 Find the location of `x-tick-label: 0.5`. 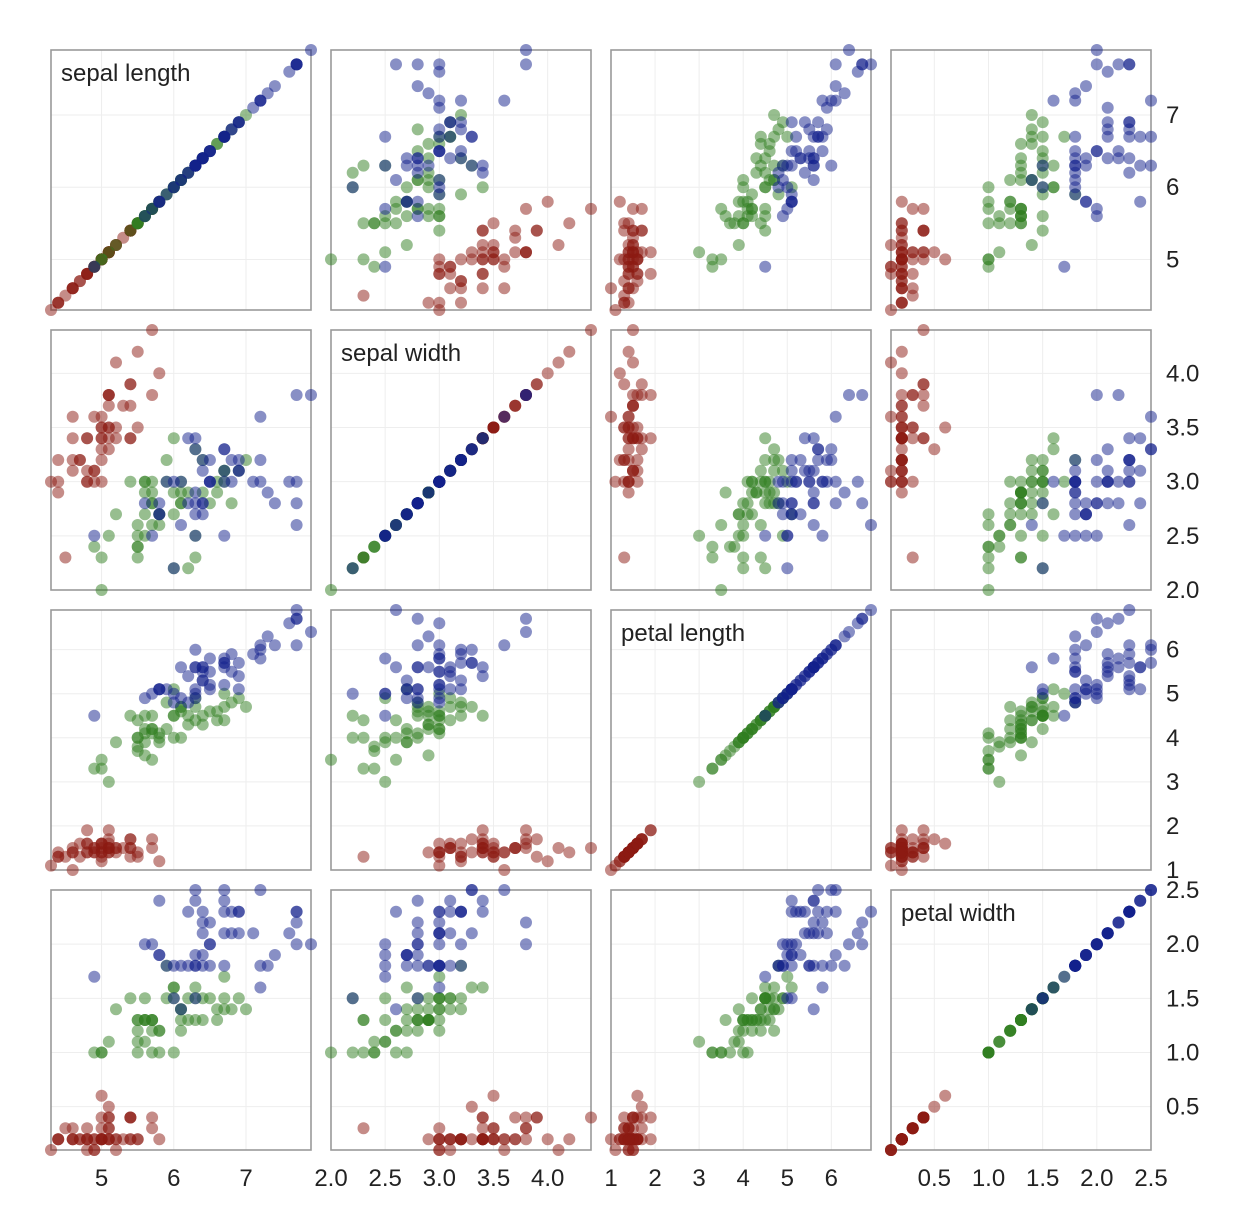

x-tick-label: 0.5 is located at coordinates (934, 1178).